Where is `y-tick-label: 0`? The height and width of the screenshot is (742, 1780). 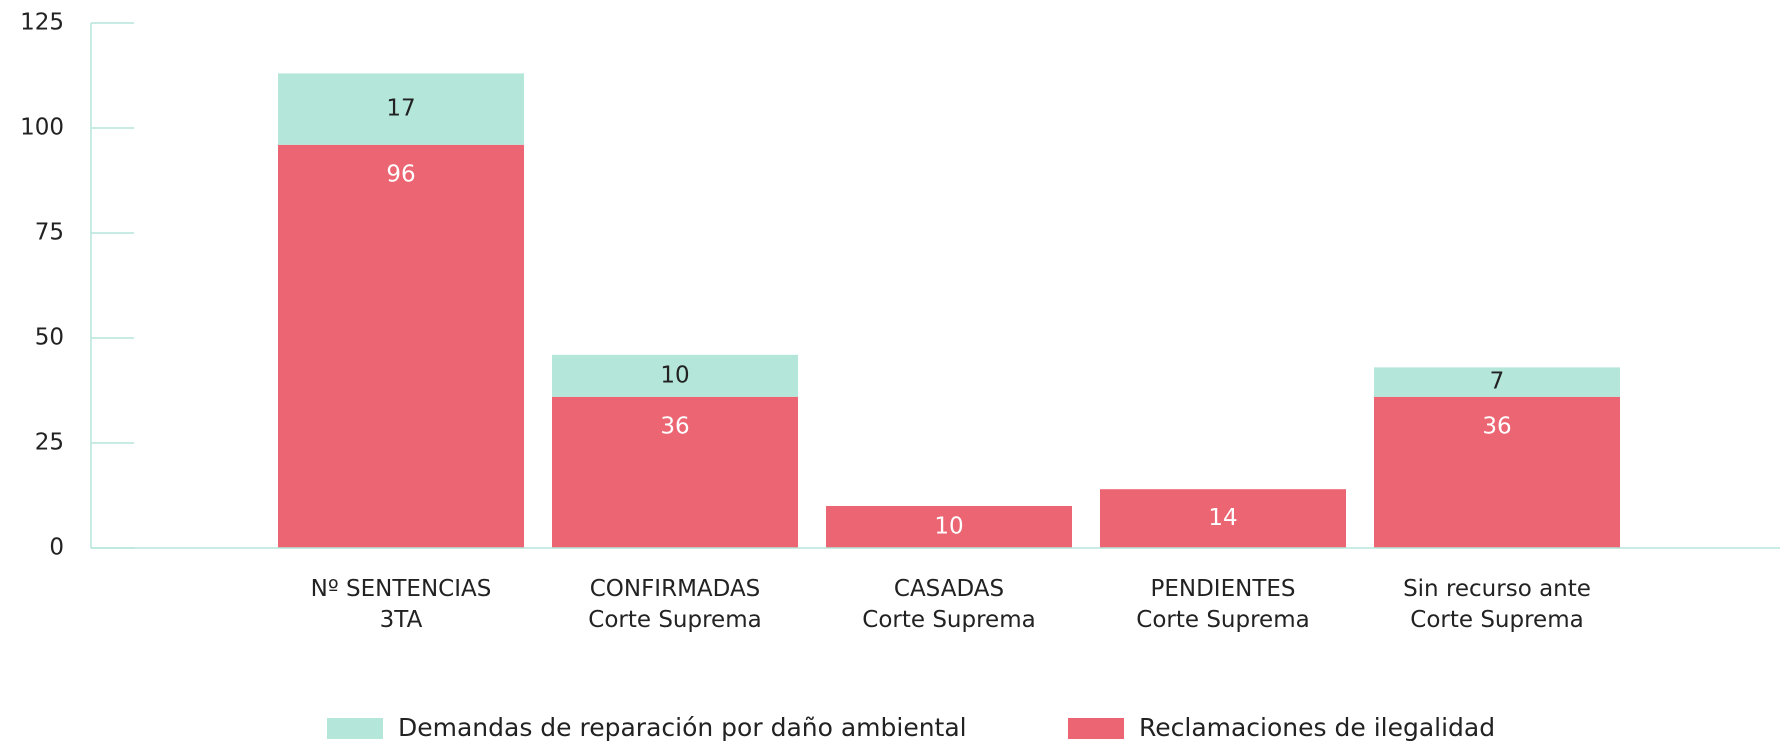
y-tick-label: 0 is located at coordinates (56, 548).